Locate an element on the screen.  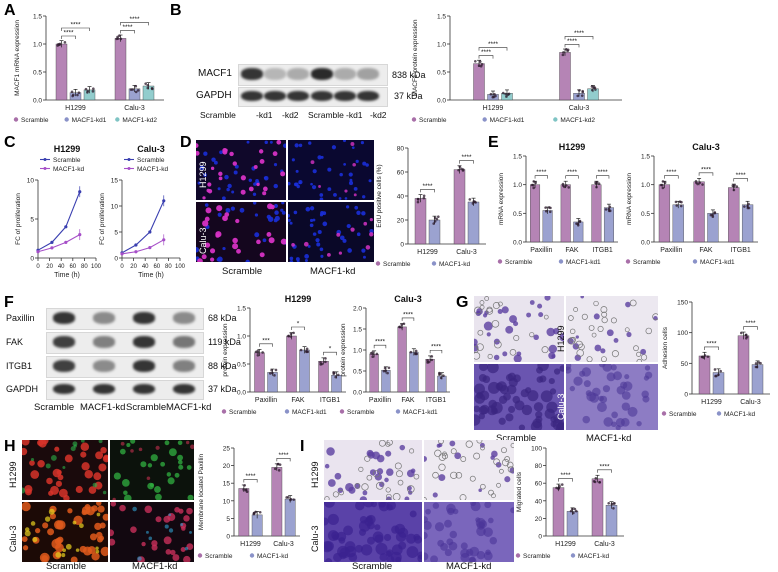
y-tick-label: 10 is located at coordinates (115, 207).